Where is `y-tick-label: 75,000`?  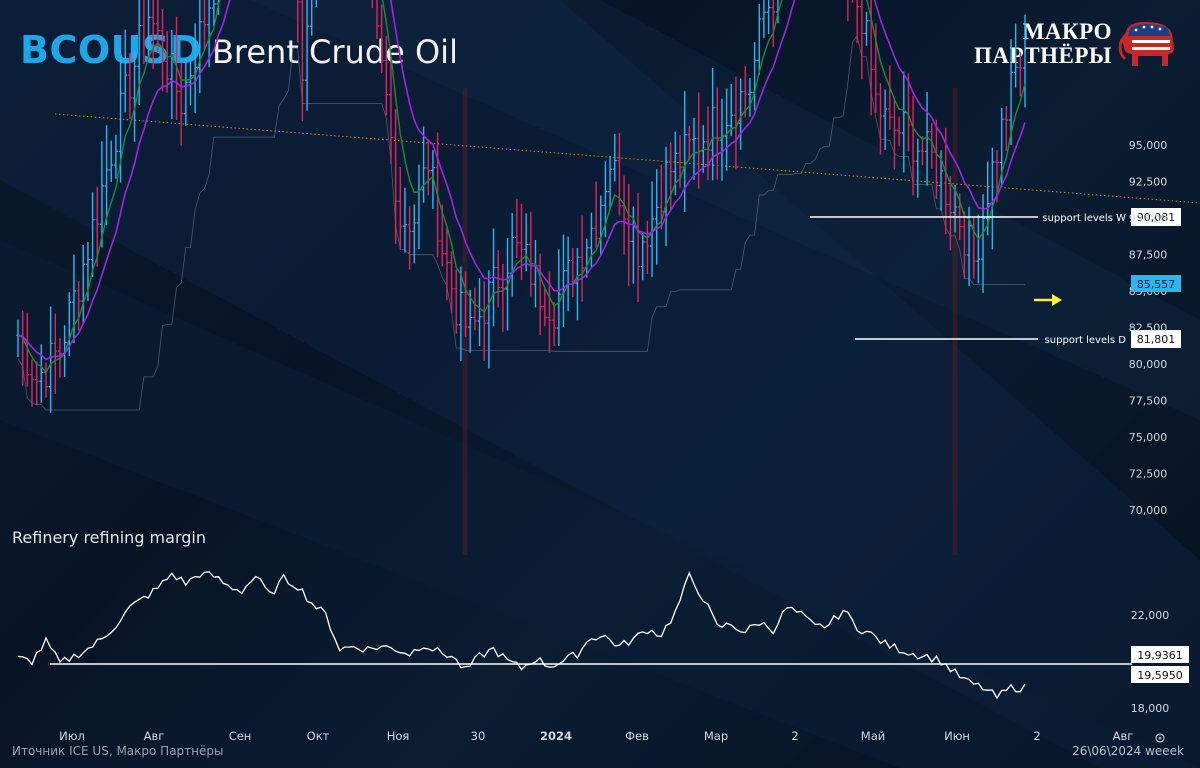
y-tick-label: 75,000 is located at coordinates (1148, 437).